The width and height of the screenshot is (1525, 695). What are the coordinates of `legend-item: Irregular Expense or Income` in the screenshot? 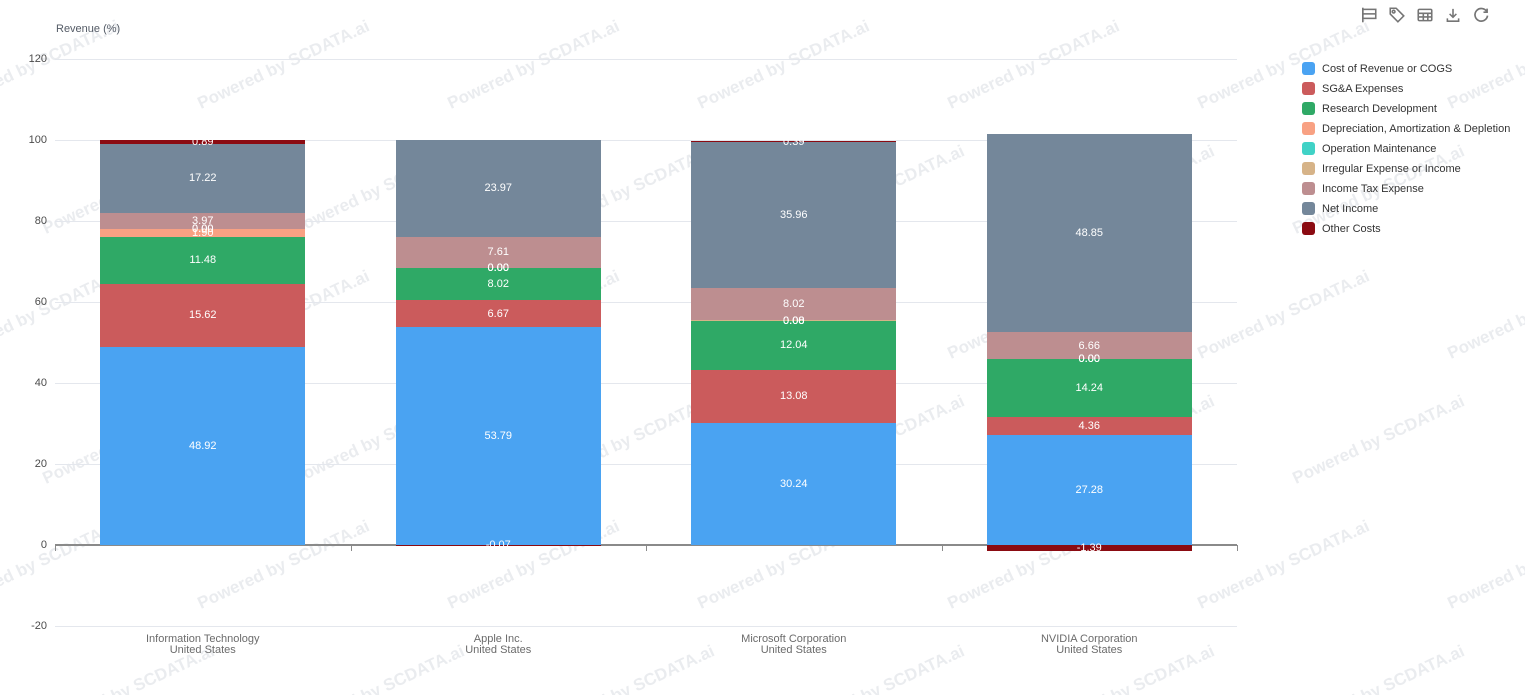 It's located at (1406, 168).